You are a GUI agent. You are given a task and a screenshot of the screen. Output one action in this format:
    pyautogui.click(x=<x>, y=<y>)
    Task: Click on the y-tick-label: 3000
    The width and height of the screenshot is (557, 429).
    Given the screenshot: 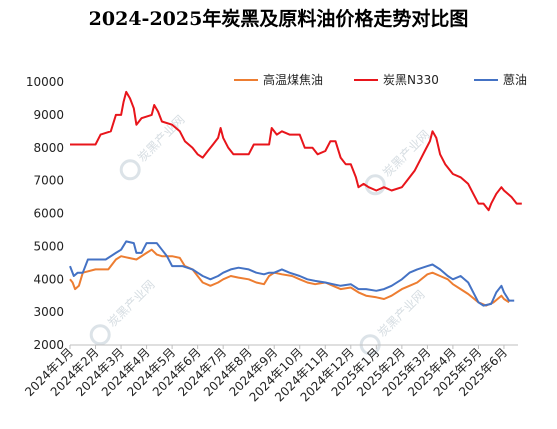 What is the action you would take?
    pyautogui.click(x=48, y=312)
    